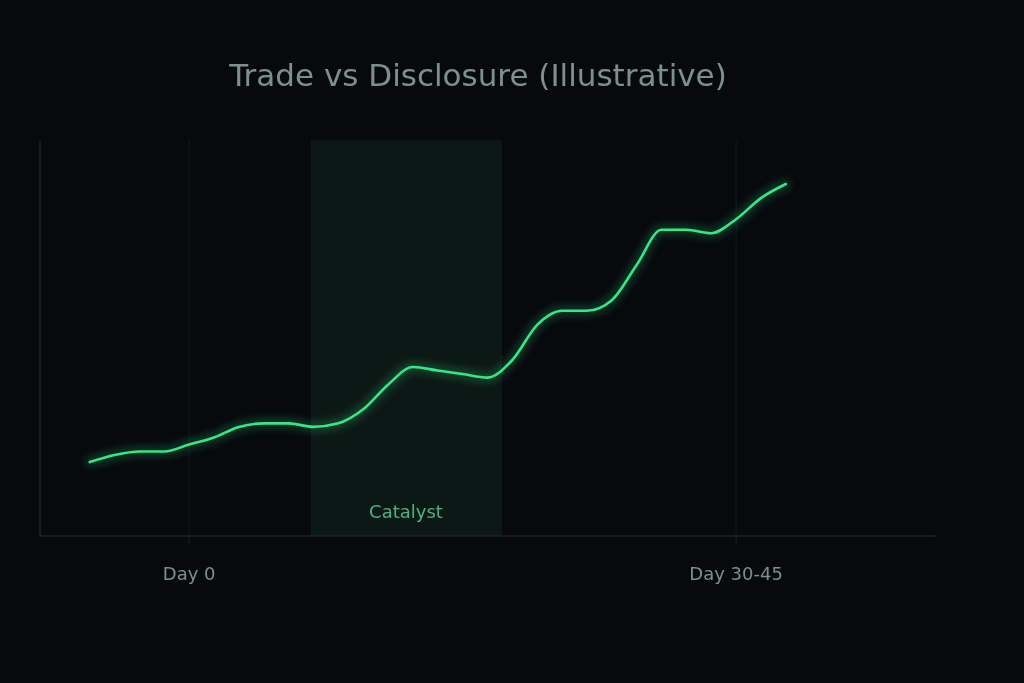 The width and height of the screenshot is (1024, 683). What do you see at coordinates (477, 75) in the screenshot?
I see `chart-title: Trade vs Disclosure (Illustrative)` at bounding box center [477, 75].